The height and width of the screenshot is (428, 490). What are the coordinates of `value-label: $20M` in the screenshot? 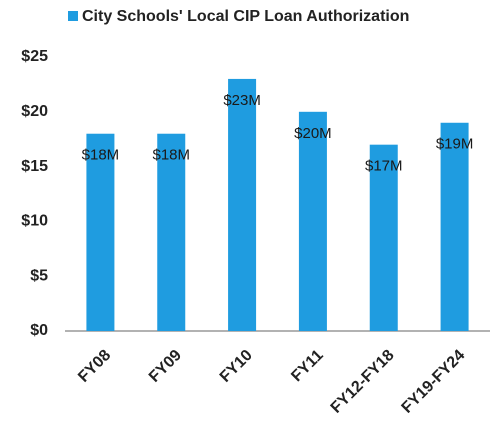 It's located at (313, 133).